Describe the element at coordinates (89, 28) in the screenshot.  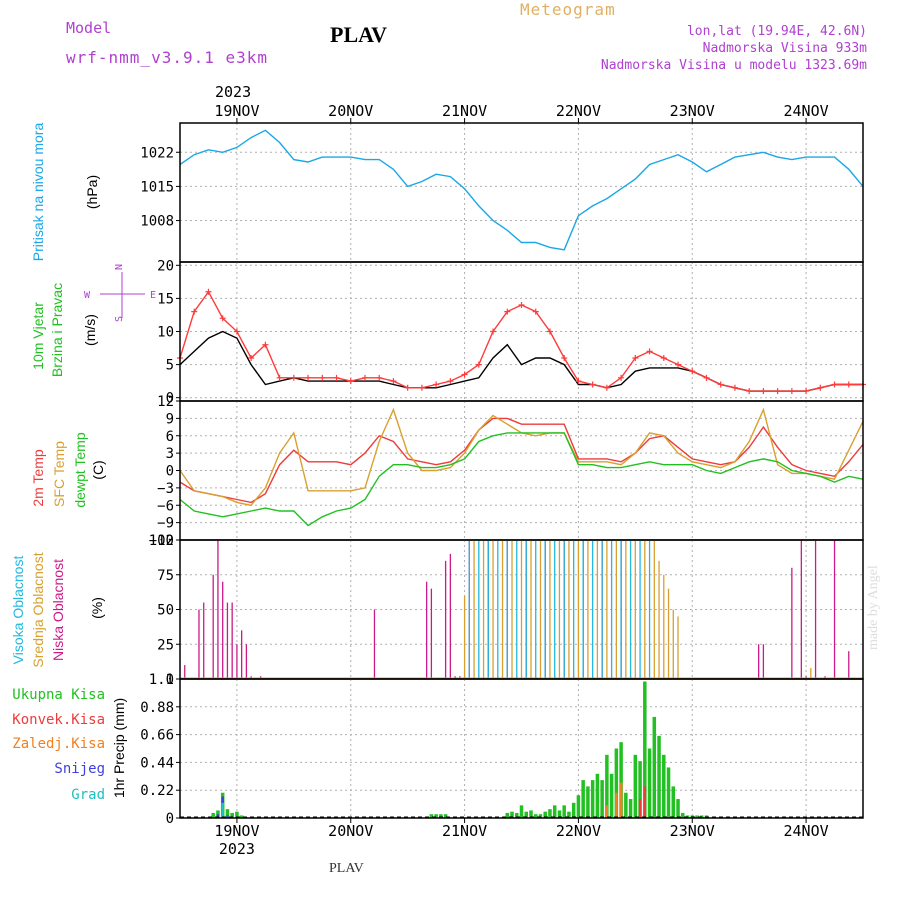
I see `model-label: Model` at that location.